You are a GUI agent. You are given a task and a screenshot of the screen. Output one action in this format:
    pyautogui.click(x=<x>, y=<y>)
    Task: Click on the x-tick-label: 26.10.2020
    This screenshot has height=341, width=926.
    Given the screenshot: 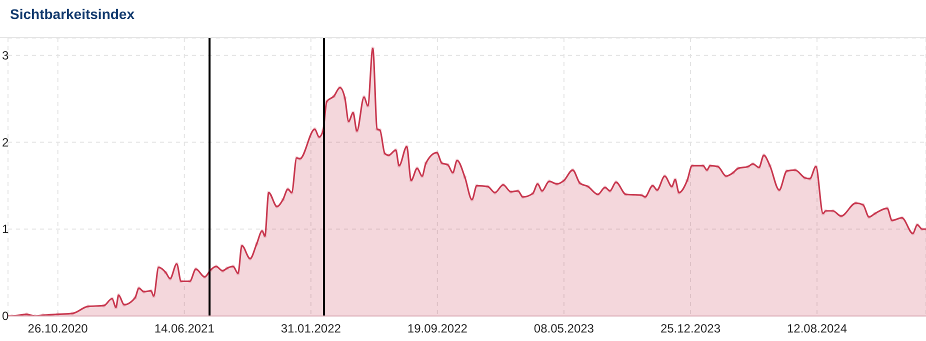 What is the action you would take?
    pyautogui.click(x=58, y=329)
    